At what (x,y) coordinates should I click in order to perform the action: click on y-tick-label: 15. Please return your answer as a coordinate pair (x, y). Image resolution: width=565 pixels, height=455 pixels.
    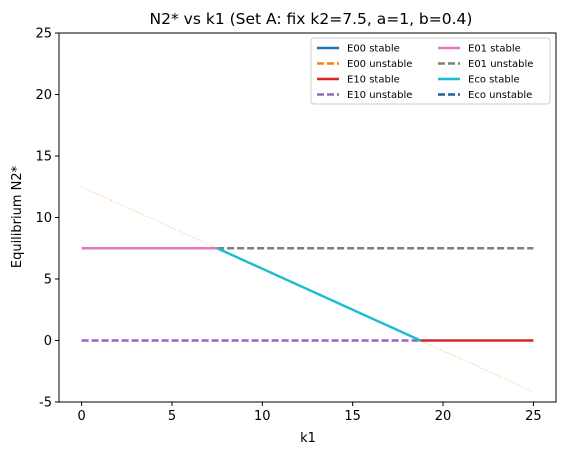
    Looking at the image, I should click on (43, 157).